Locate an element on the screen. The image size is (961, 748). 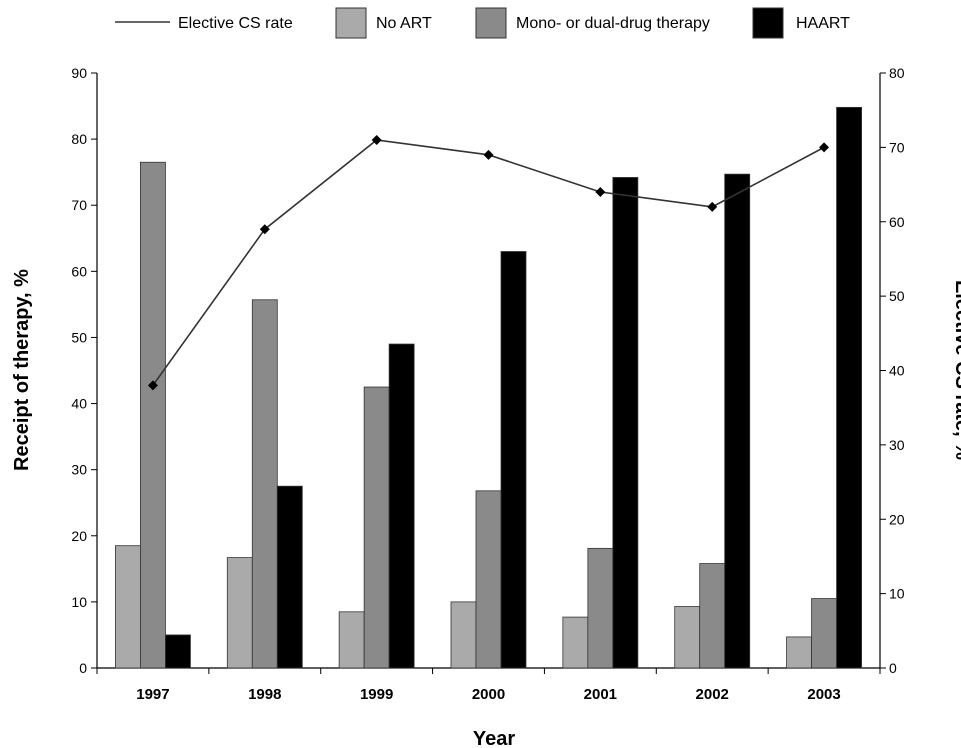
line-point-elective-cs-rate-2002 is located at coordinates (712, 206).